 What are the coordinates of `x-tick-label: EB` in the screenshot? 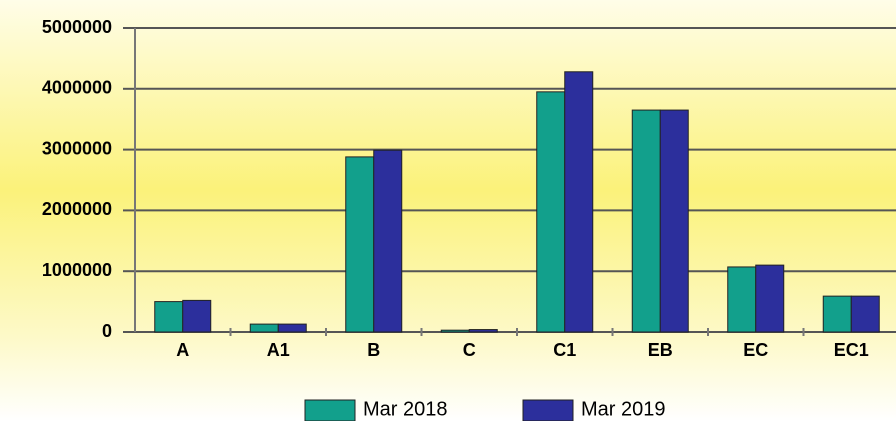 It's located at (660, 350).